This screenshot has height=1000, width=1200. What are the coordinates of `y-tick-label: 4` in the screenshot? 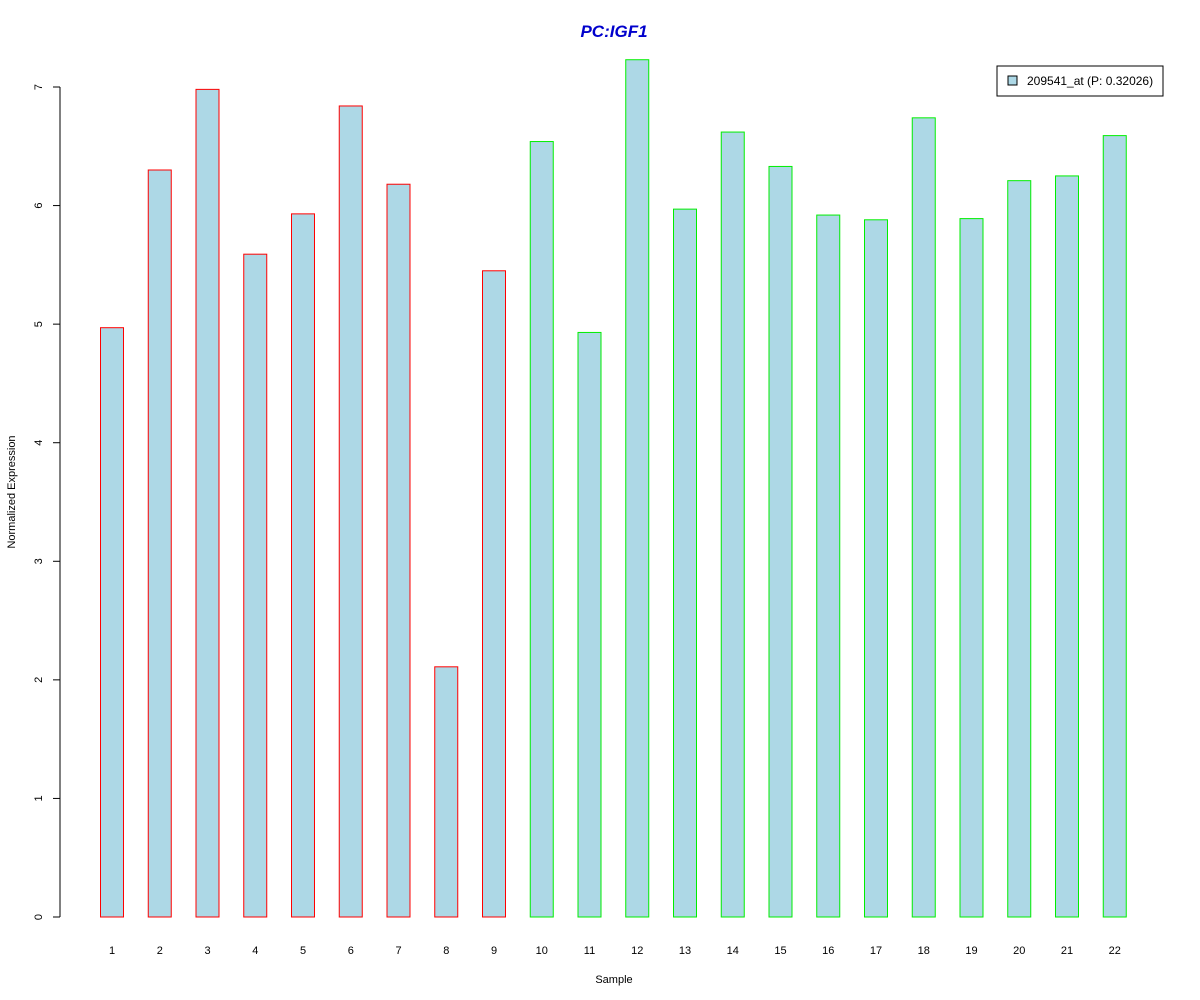 It's located at (39, 443).